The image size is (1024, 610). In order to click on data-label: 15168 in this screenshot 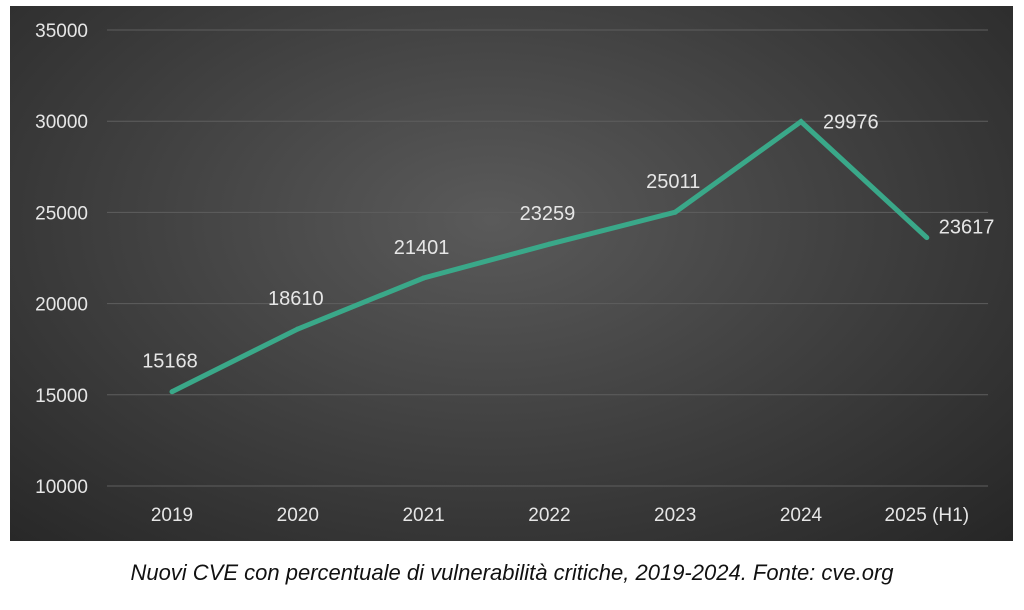, I will do `click(170, 362)`.